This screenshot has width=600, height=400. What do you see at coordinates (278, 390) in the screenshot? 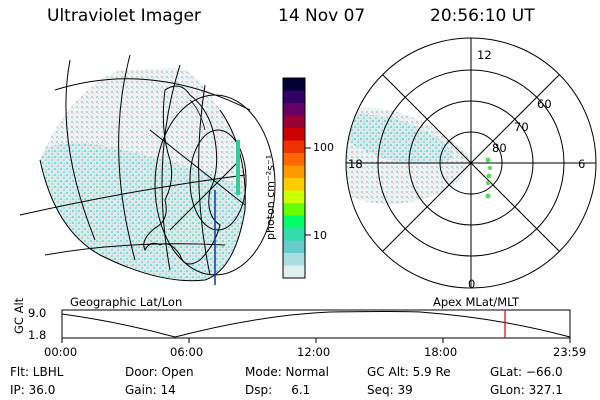
I see `dsp-label: Dsp: 6.1` at bounding box center [278, 390].